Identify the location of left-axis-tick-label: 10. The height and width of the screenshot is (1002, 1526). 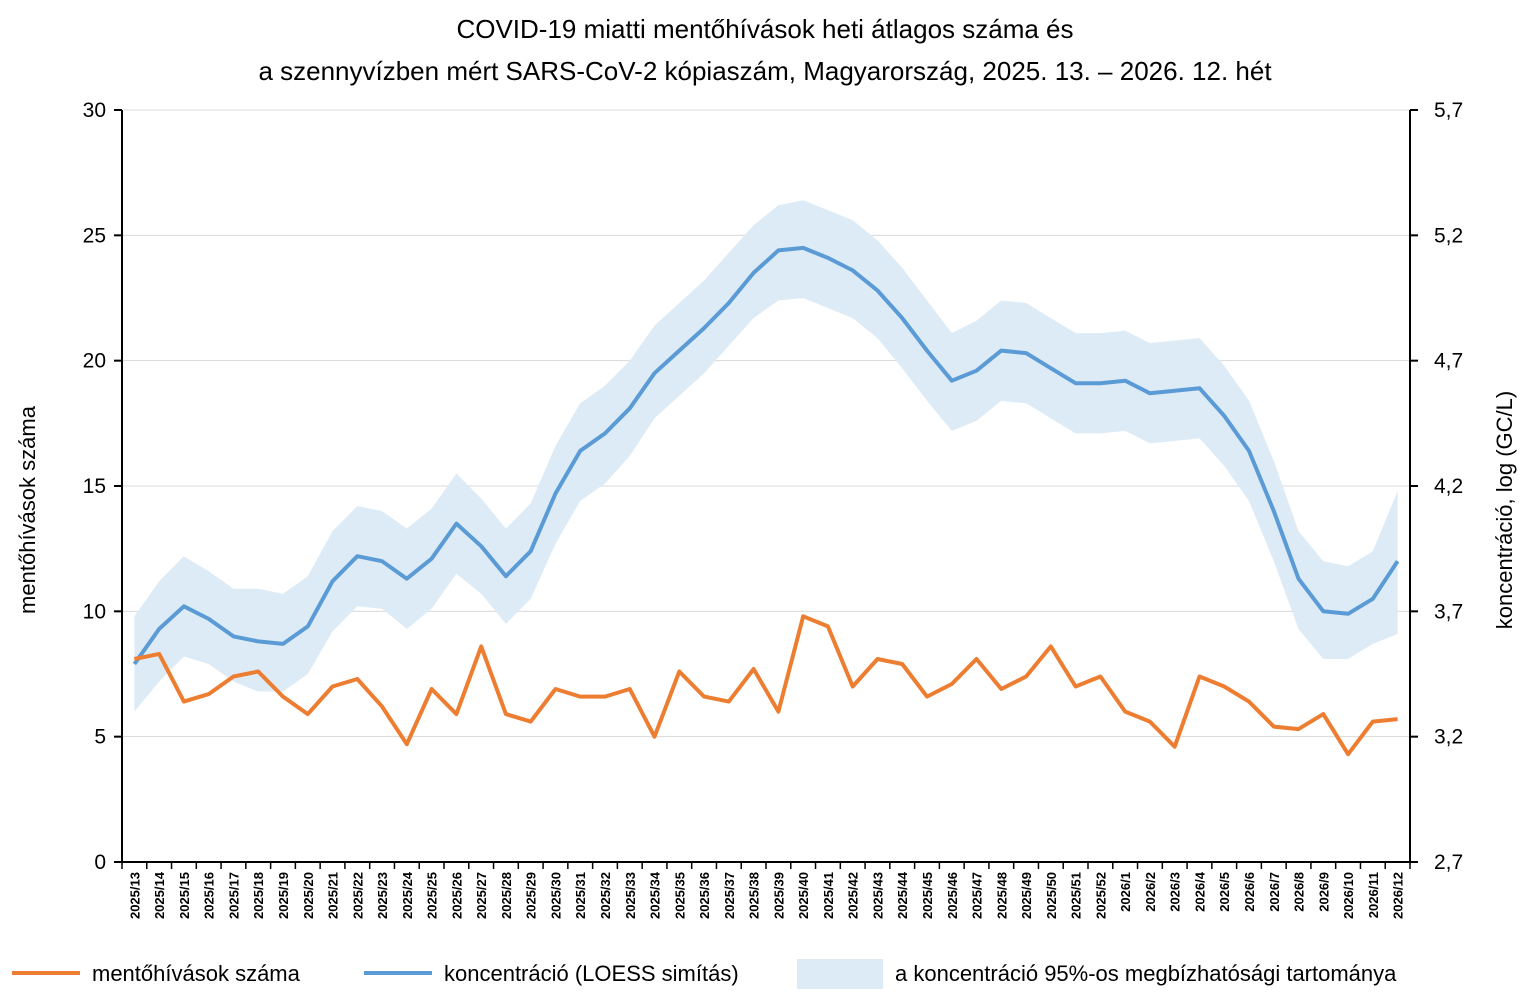
(94, 611).